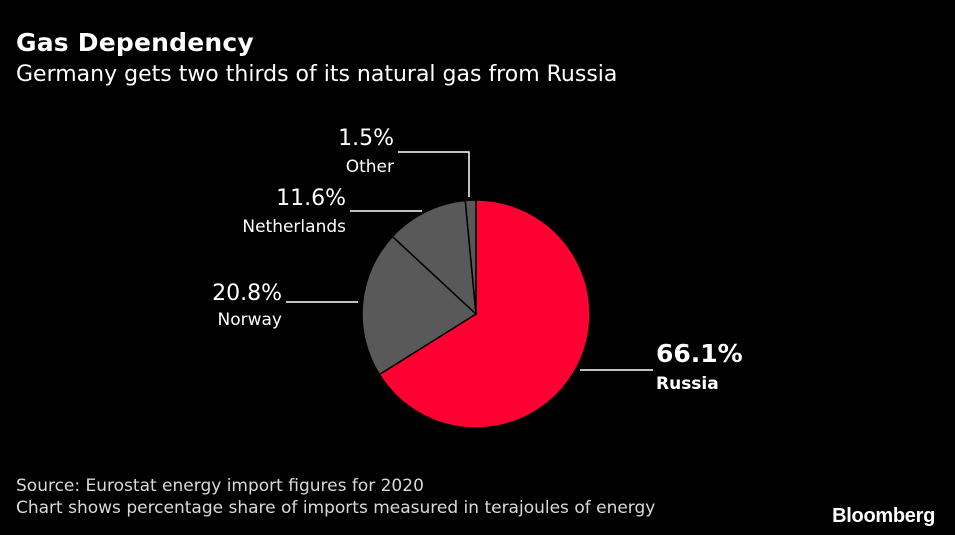  I want to click on leader-line-other, so click(434, 174).